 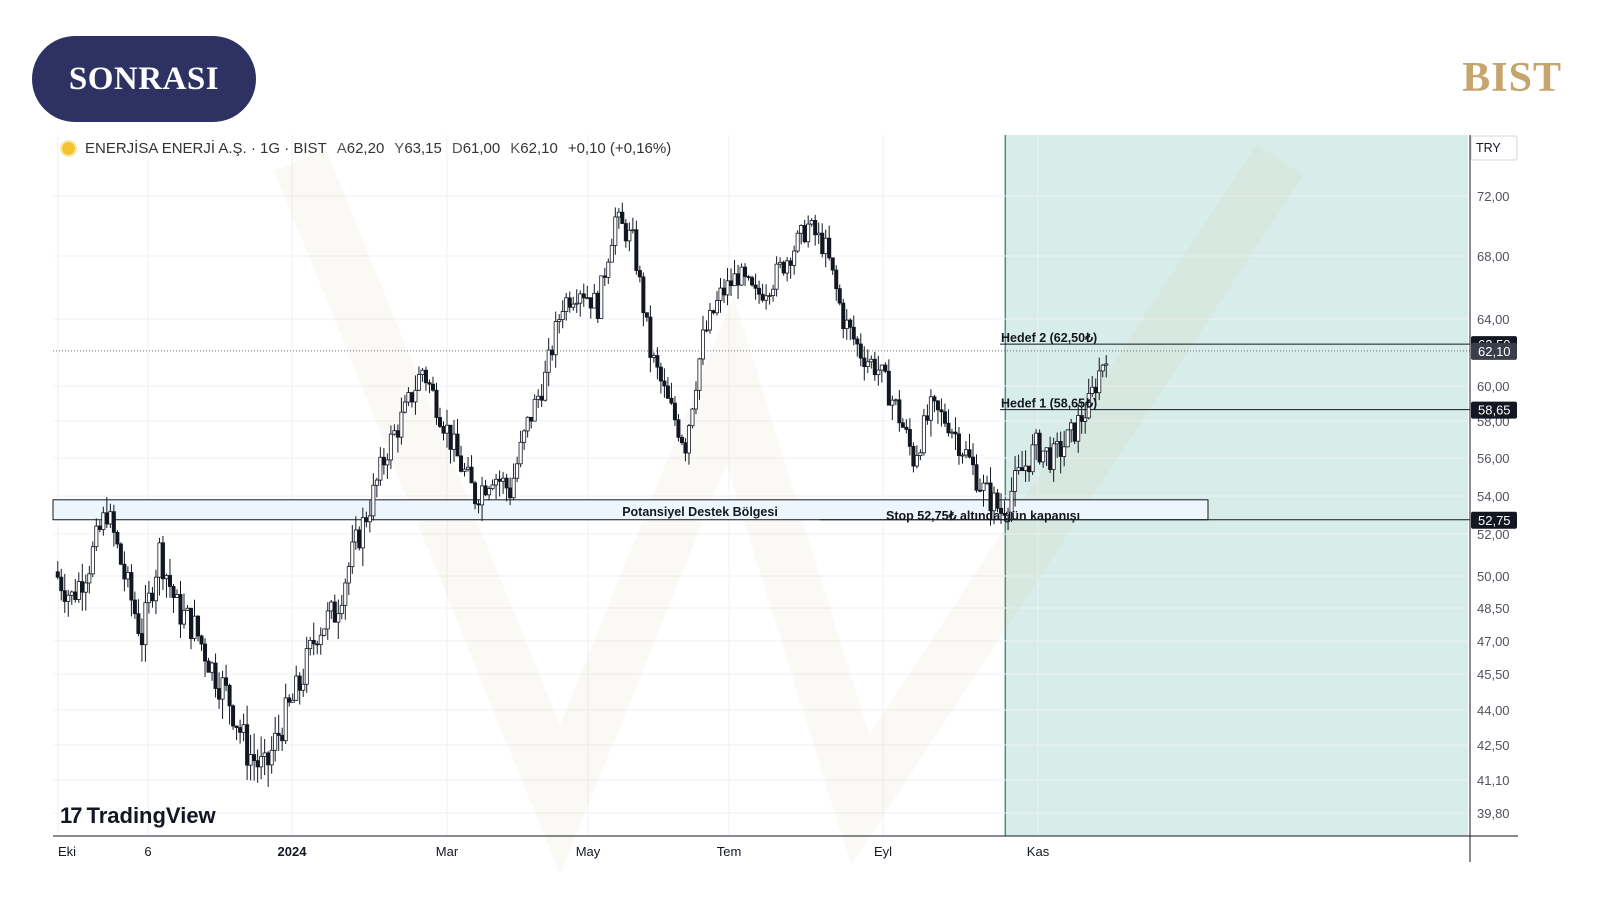 I want to click on target2-label: Hedef 2 (62,50₺), so click(x=1049, y=338).